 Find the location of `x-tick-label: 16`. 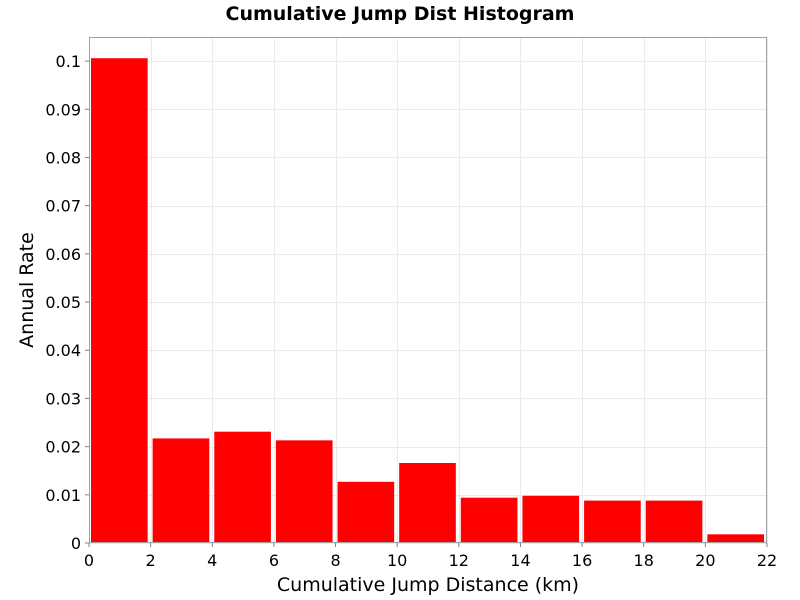

x-tick-label: 16 is located at coordinates (582, 560).